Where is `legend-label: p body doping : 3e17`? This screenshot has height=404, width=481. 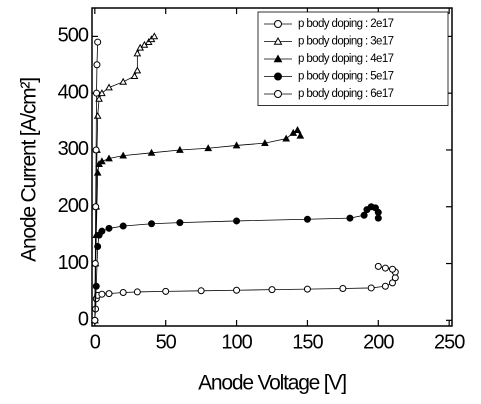 legend-label: p body doping : 3e17 is located at coordinates (346, 42).